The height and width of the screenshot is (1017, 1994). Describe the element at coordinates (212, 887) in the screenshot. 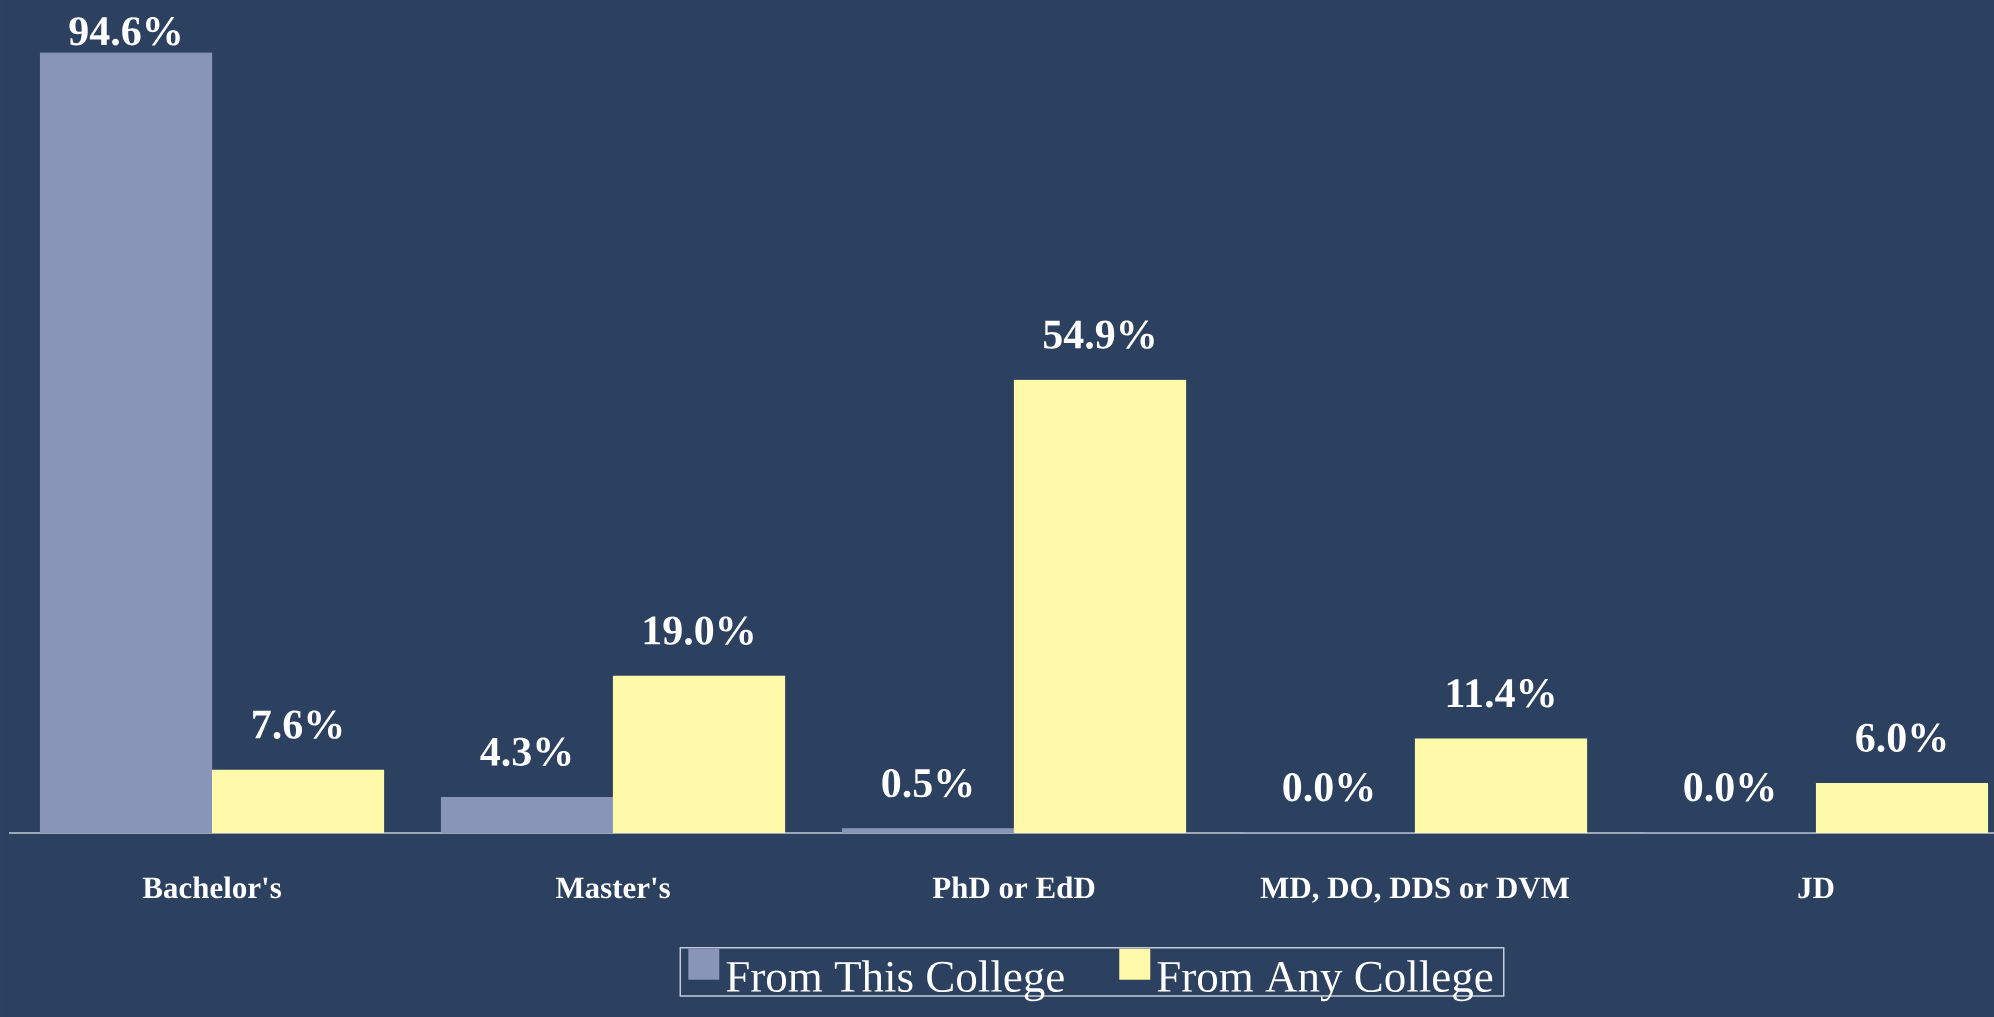

I see `x-tick-label: Bachelor's` at that location.